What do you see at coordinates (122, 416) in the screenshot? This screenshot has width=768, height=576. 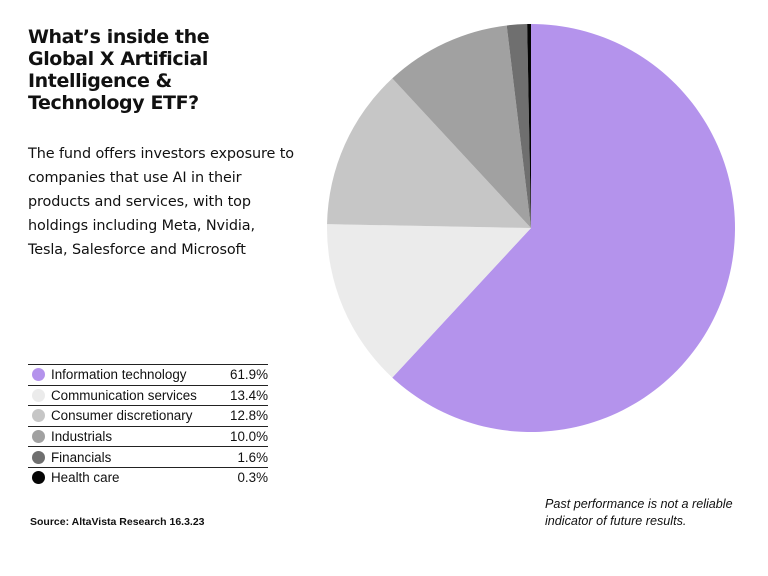 I see `legend-label: Consumer discretionary` at bounding box center [122, 416].